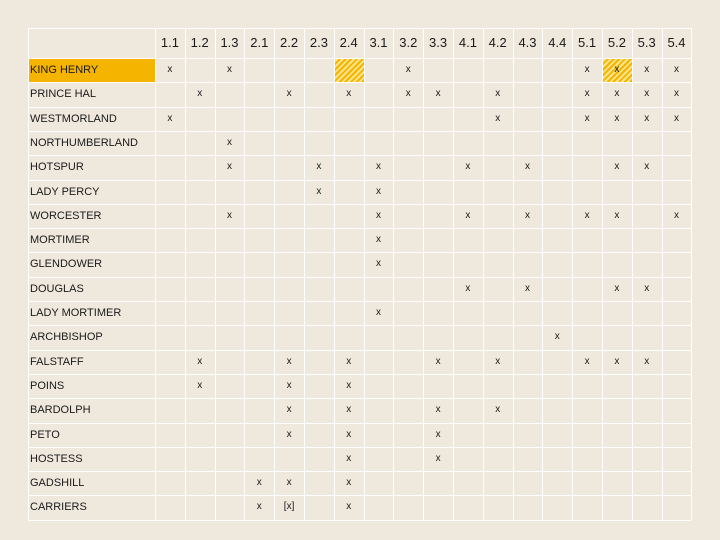 Image resolution: width=720 pixels, height=540 pixels. I want to click on column-header: 5.4, so click(676, 42).